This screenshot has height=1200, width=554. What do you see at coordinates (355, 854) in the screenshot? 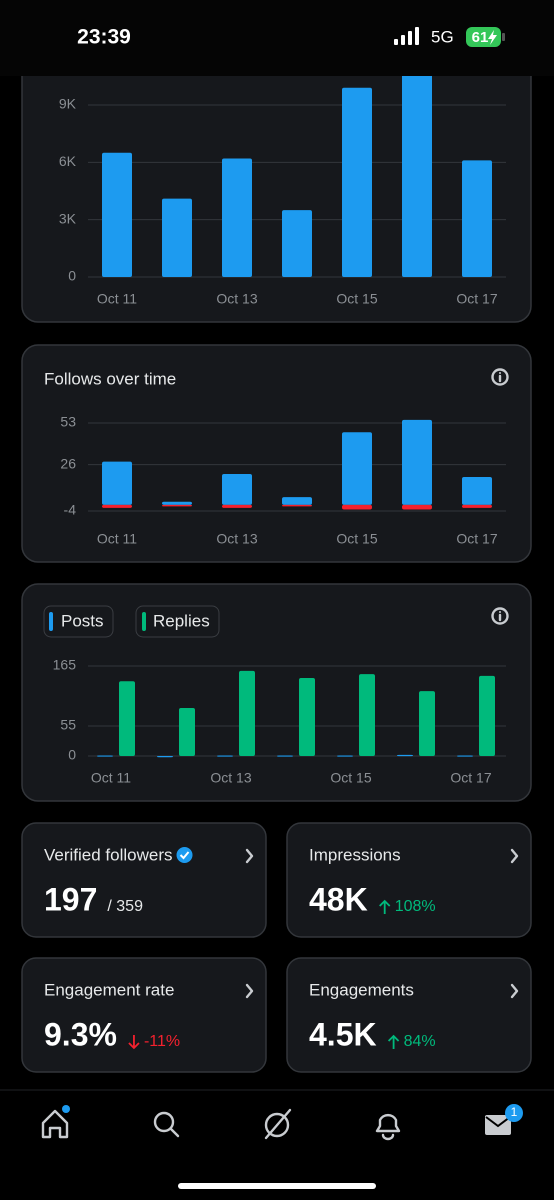
I see `stat-label: Impressions` at bounding box center [355, 854].